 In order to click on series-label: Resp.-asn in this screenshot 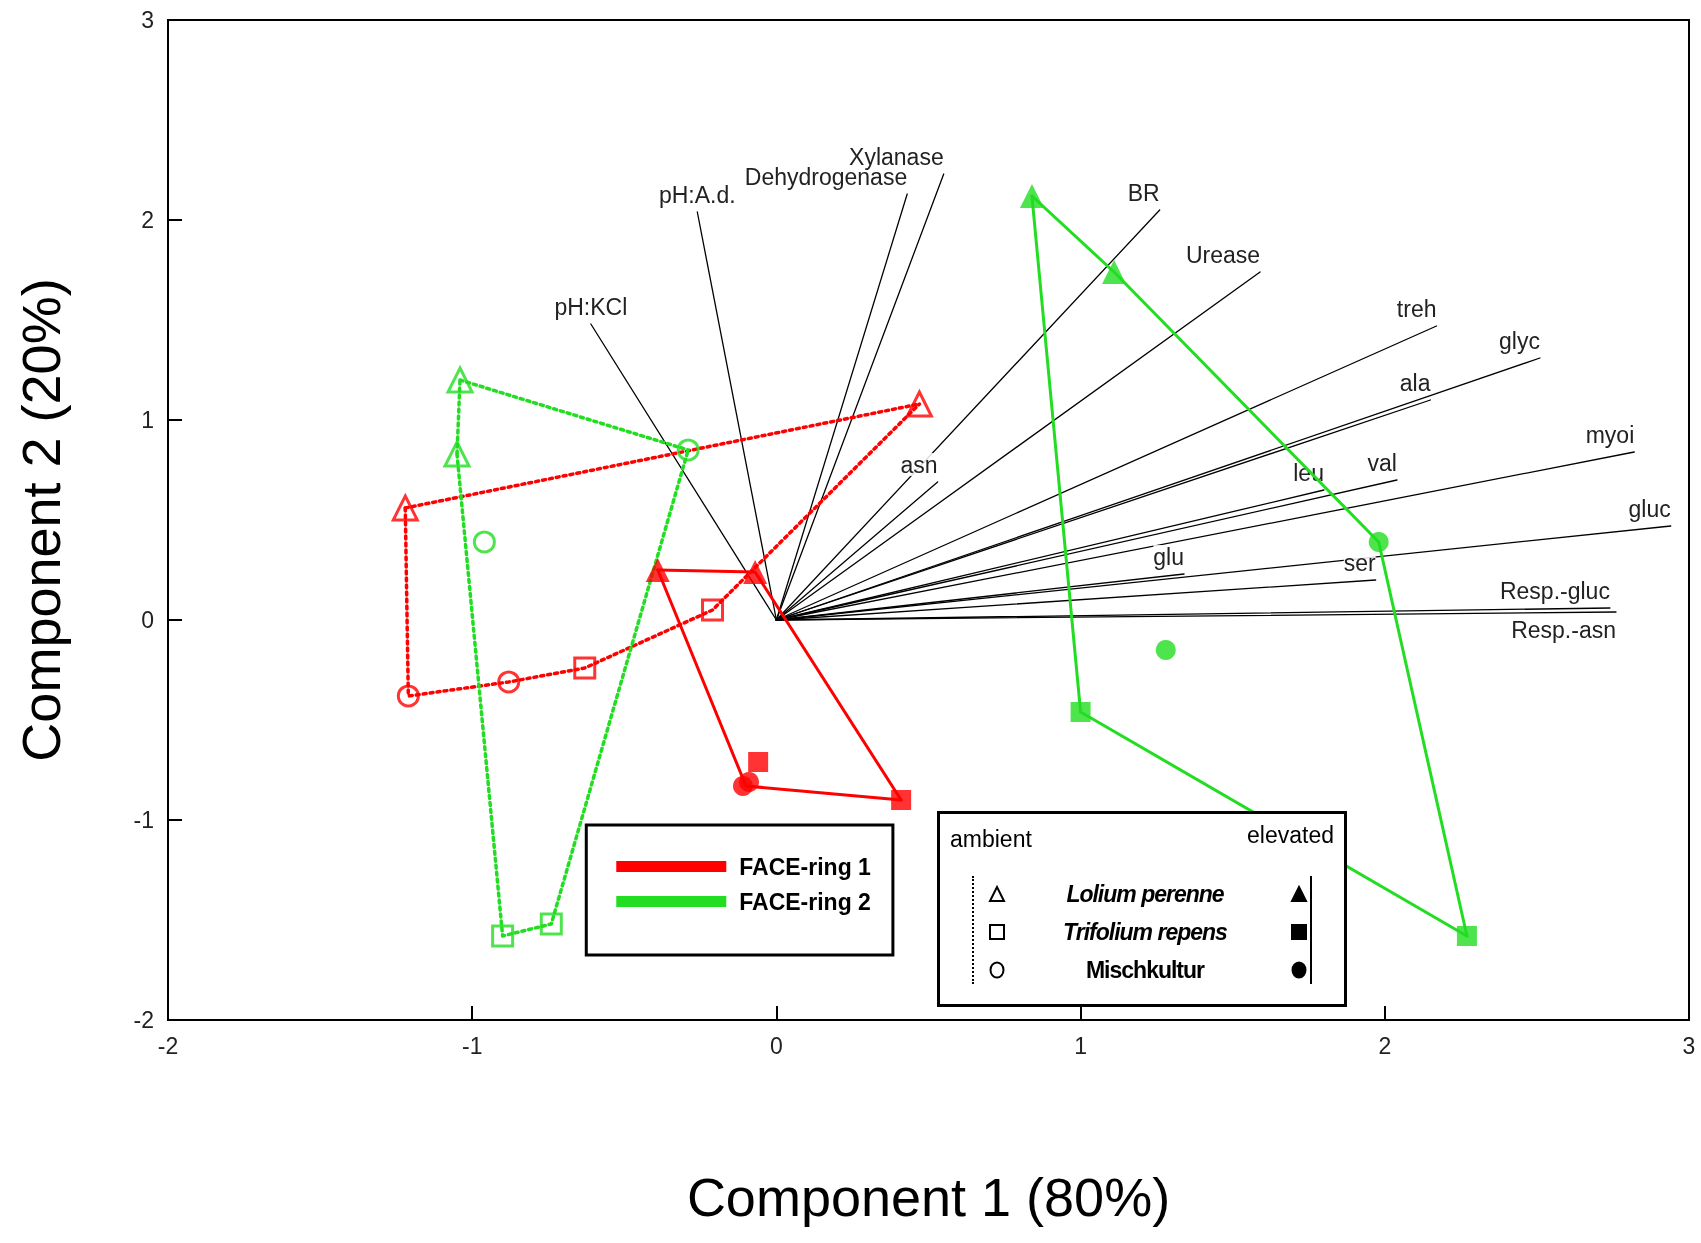, I will do `click(1563, 629)`.